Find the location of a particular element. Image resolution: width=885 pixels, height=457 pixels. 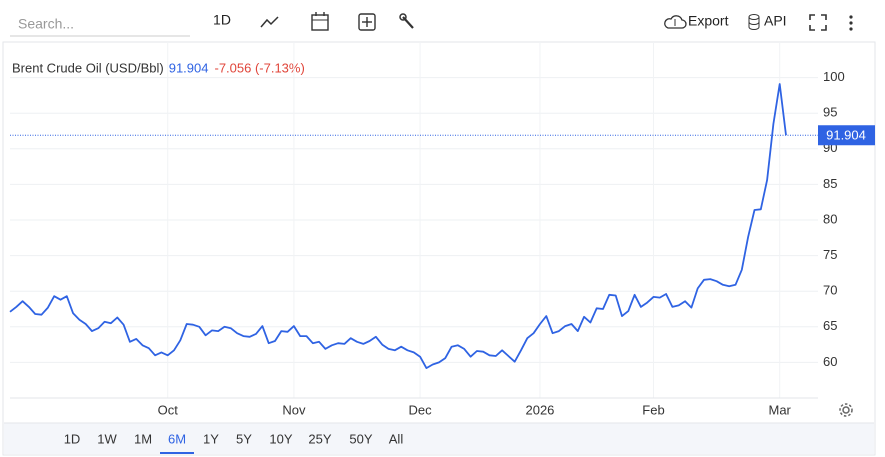

range-button: 5Y is located at coordinates (244, 438).